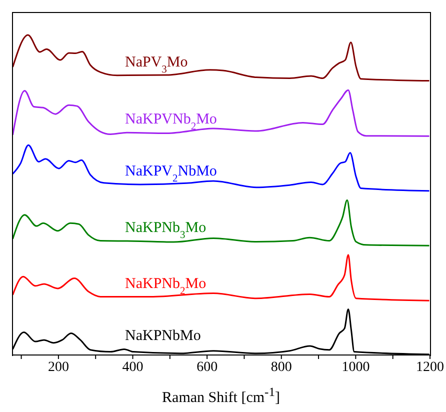 The image size is (446, 412). What do you see at coordinates (165, 286) in the screenshot?
I see `series-label: NaKPNb$_{2}$Mo` at bounding box center [165, 286].